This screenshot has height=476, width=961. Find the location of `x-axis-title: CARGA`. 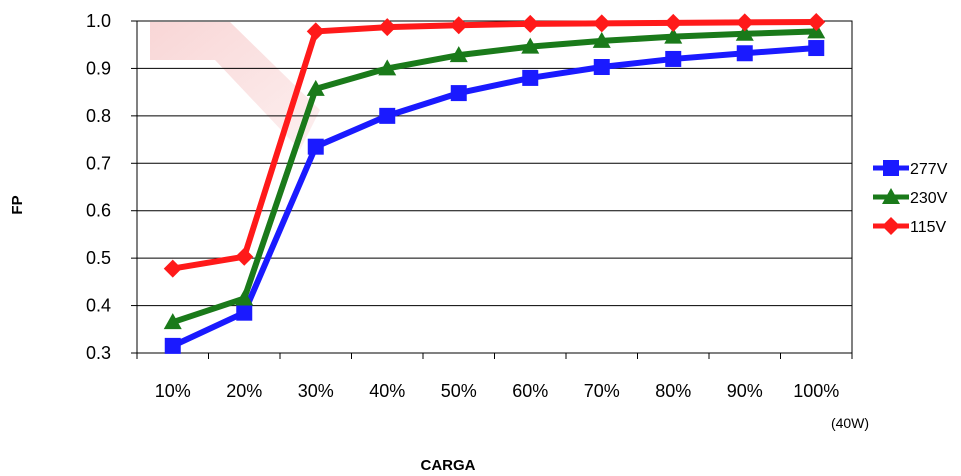

x-axis-title: CARGA is located at coordinates (448, 465).